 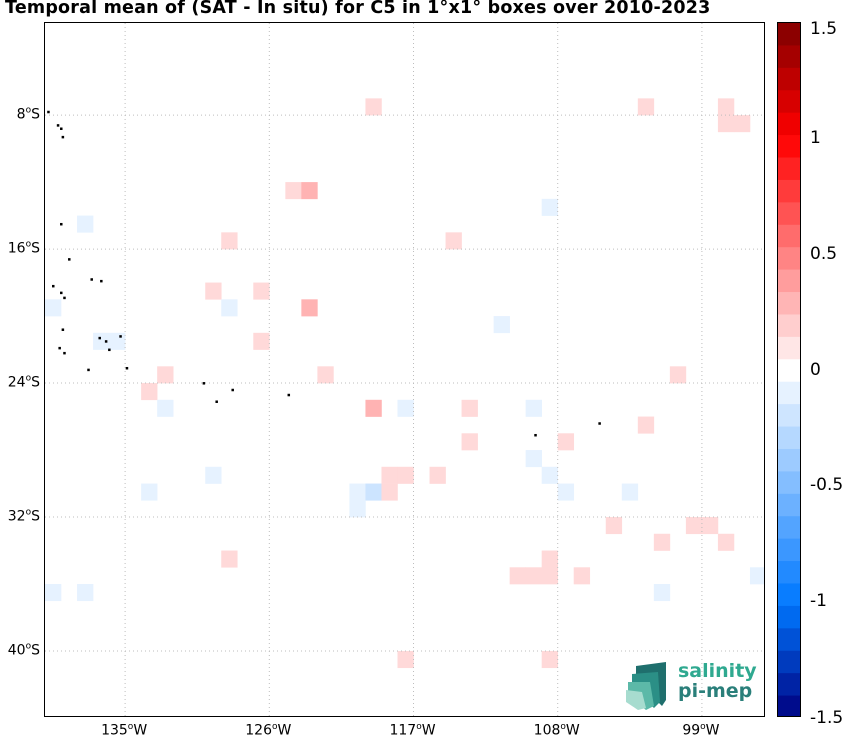 I want to click on salinity-pi-mep-logo: salinity pi-mep, so click(x=693, y=686).